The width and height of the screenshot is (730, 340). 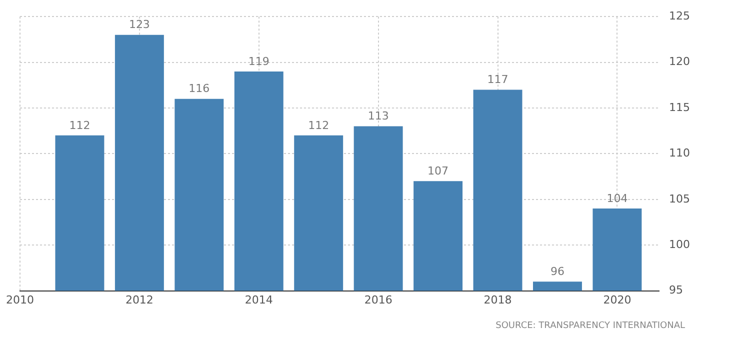 I want to click on y-tick-label: 120, so click(x=679, y=61).